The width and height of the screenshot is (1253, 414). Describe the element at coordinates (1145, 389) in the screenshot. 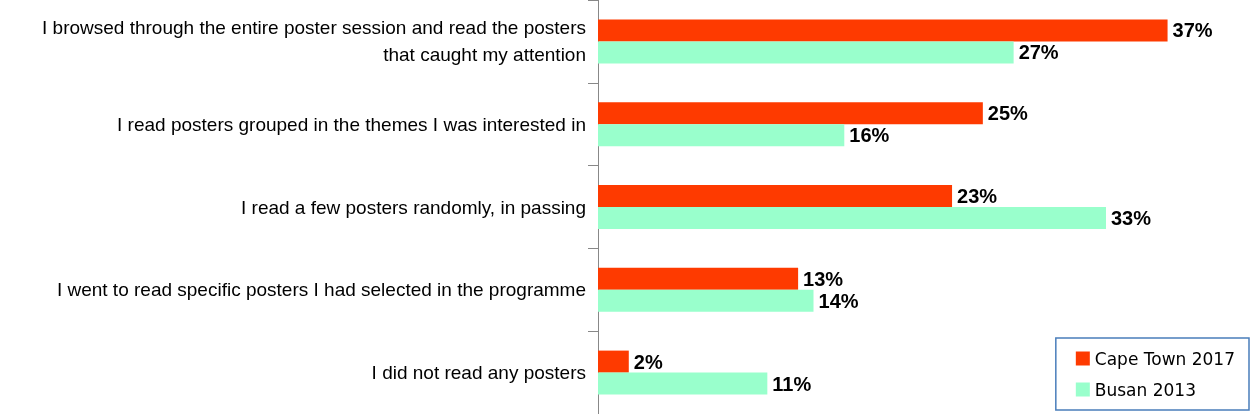

I see `legend-label: Busan 2013` at that location.